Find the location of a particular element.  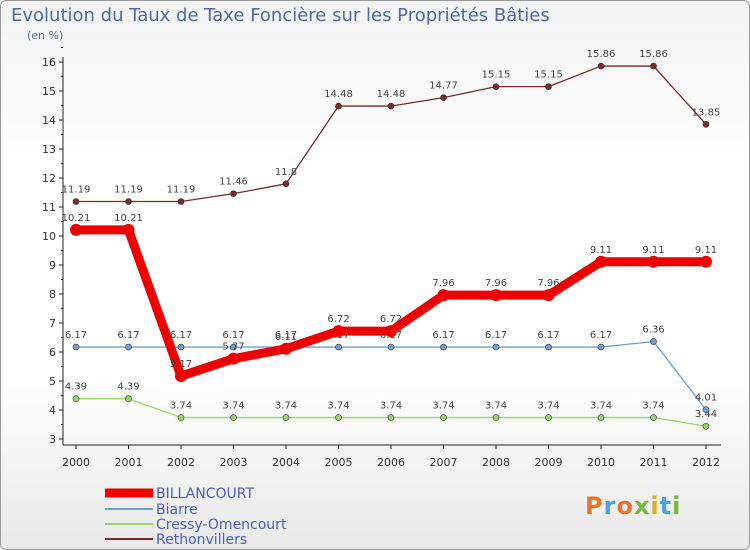

y-tick-label: 8 is located at coordinates (52, 294).